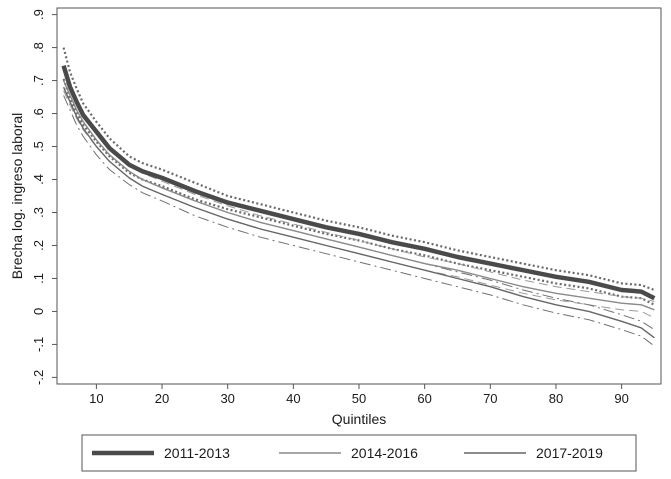 The width and height of the screenshot is (671, 479). What do you see at coordinates (96, 398) in the screenshot?
I see `x-tick-label: 10` at bounding box center [96, 398].